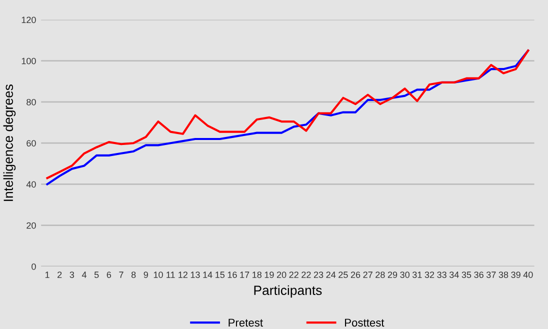 The image size is (548, 329). What do you see at coordinates (405, 275) in the screenshot?
I see `x-tick-label: 30` at bounding box center [405, 275].